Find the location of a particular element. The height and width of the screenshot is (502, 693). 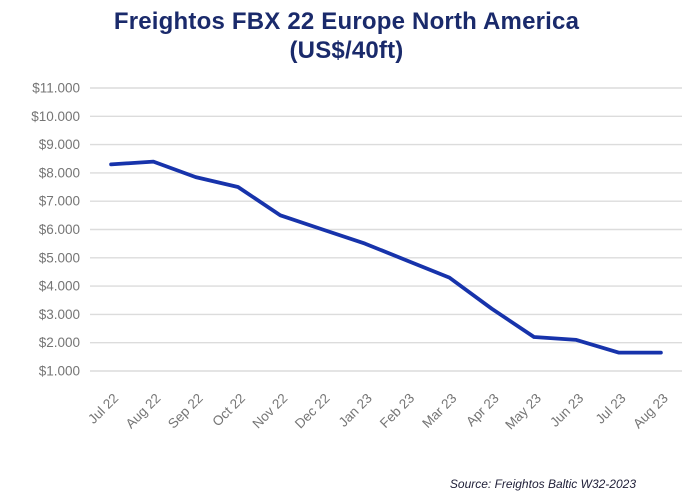

source-note: Source: Freightos Baltic W32-2023 is located at coordinates (542, 484).